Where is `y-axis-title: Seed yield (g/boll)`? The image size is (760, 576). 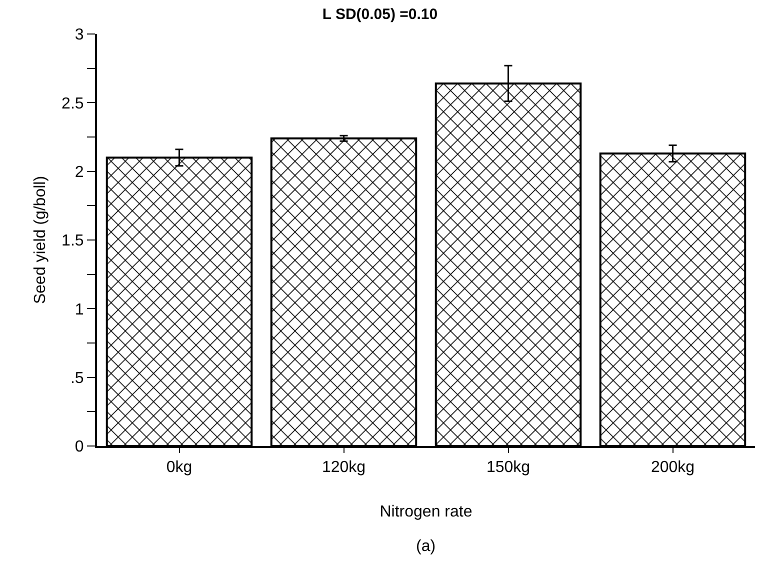 y-axis-title: Seed yield (g/boll) is located at coordinates (40, 240).